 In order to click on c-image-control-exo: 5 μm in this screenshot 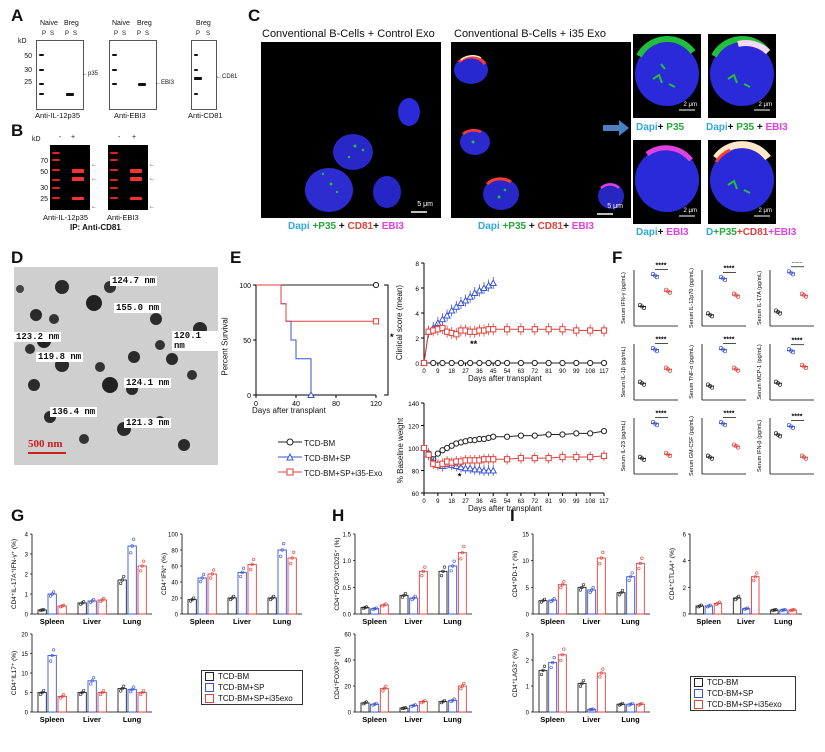, I will do `click(351, 130)`.